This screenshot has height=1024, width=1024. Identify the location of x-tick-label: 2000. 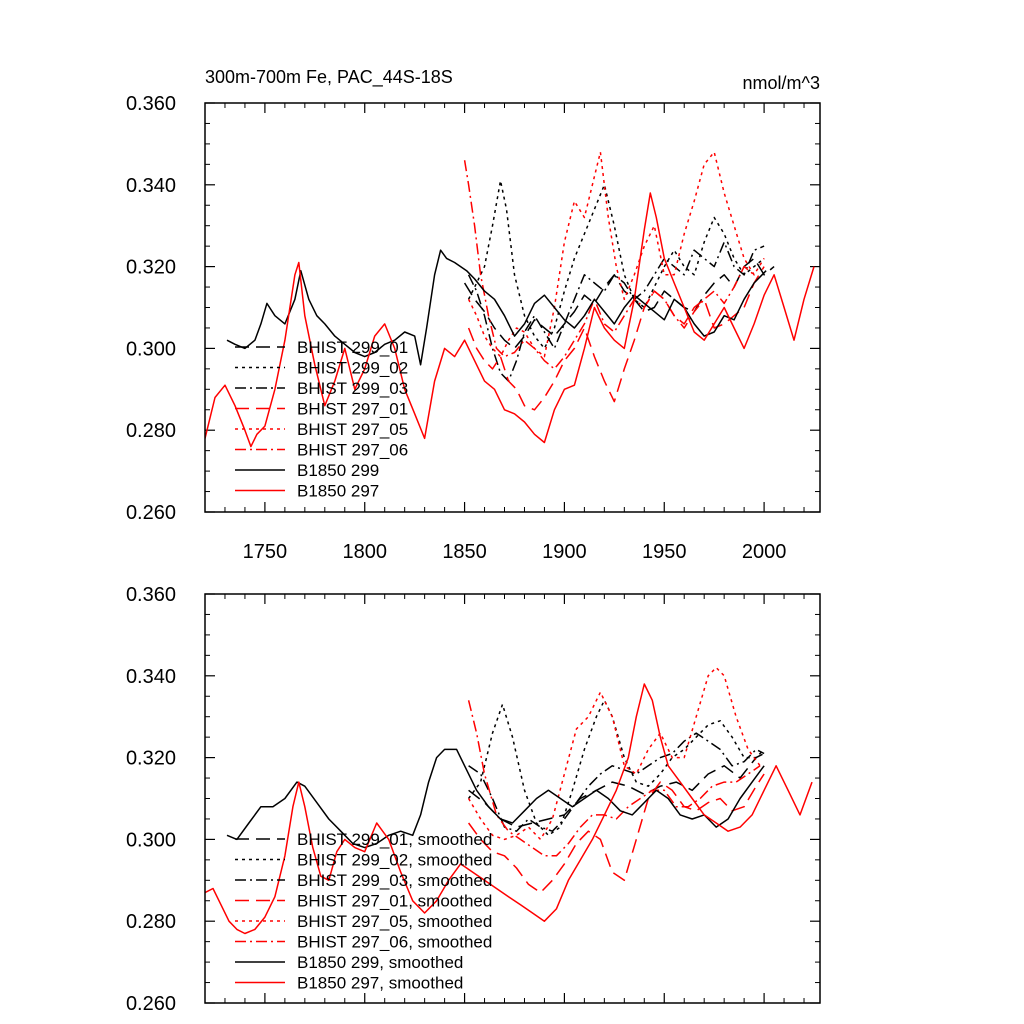
(764, 552).